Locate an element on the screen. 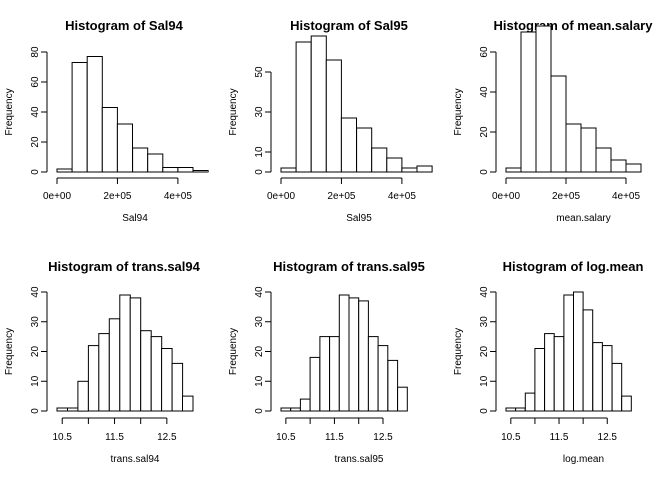 The width and height of the screenshot is (672, 480). x-axis-label: log.mean is located at coordinates (583, 459).